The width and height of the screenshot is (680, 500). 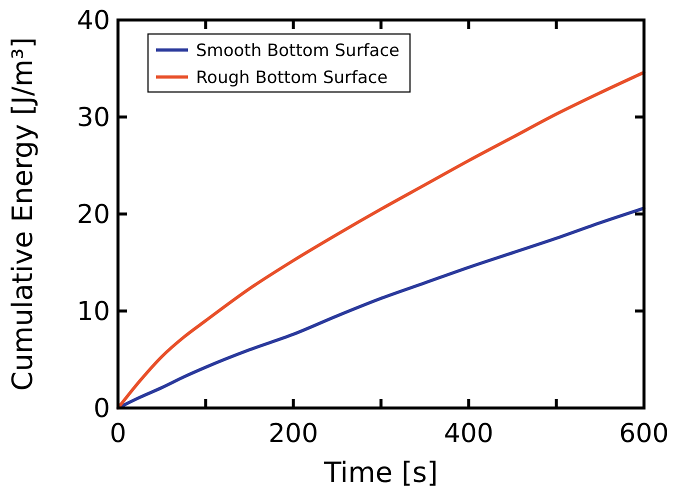 What do you see at coordinates (93, 312) in the screenshot?
I see `y-tick-label: 10` at bounding box center [93, 312].